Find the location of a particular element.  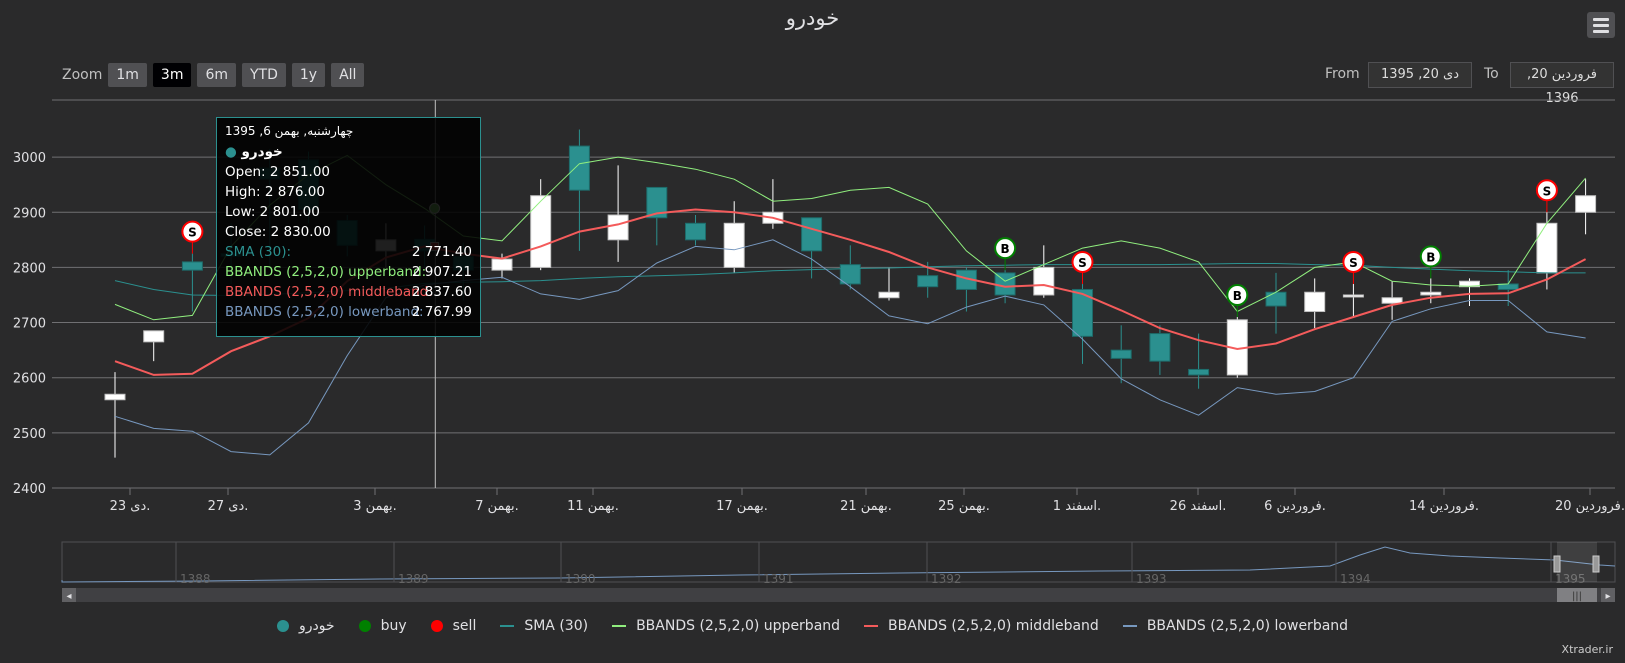

tooltip-sma-label: SMA (30): is located at coordinates (258, 252).